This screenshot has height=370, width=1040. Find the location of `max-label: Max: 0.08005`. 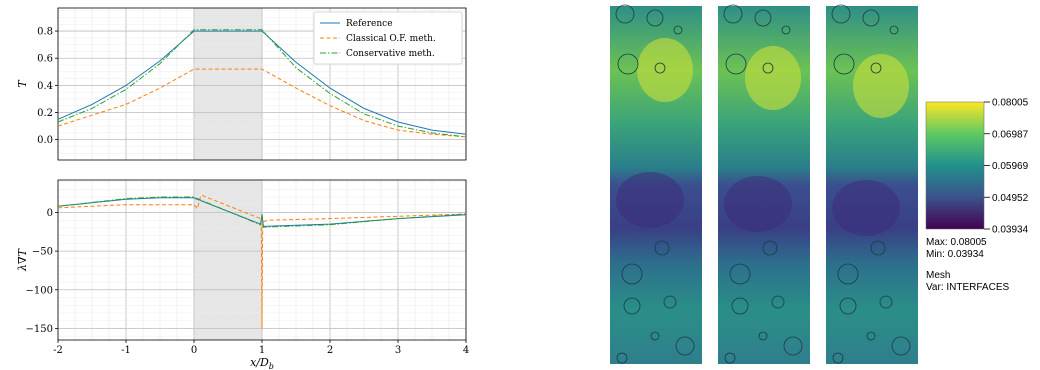

max-label: Max: 0.08005 is located at coordinates (956, 242).